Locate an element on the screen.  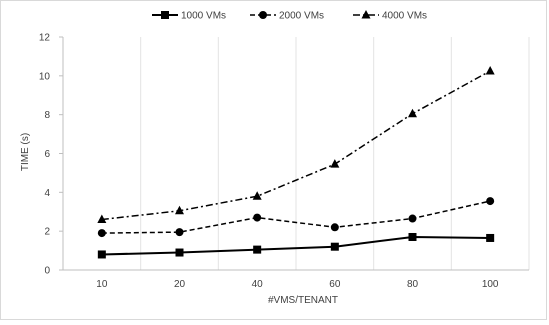
x-tick-label: 40 is located at coordinates (258, 284).